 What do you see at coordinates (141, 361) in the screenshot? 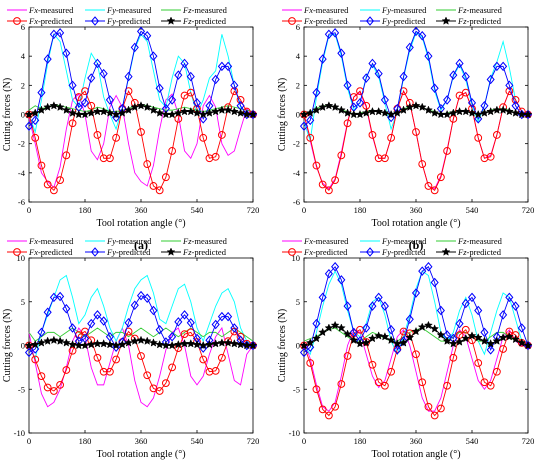
I see `series-line-fx-predicted` at bounding box center [141, 361].